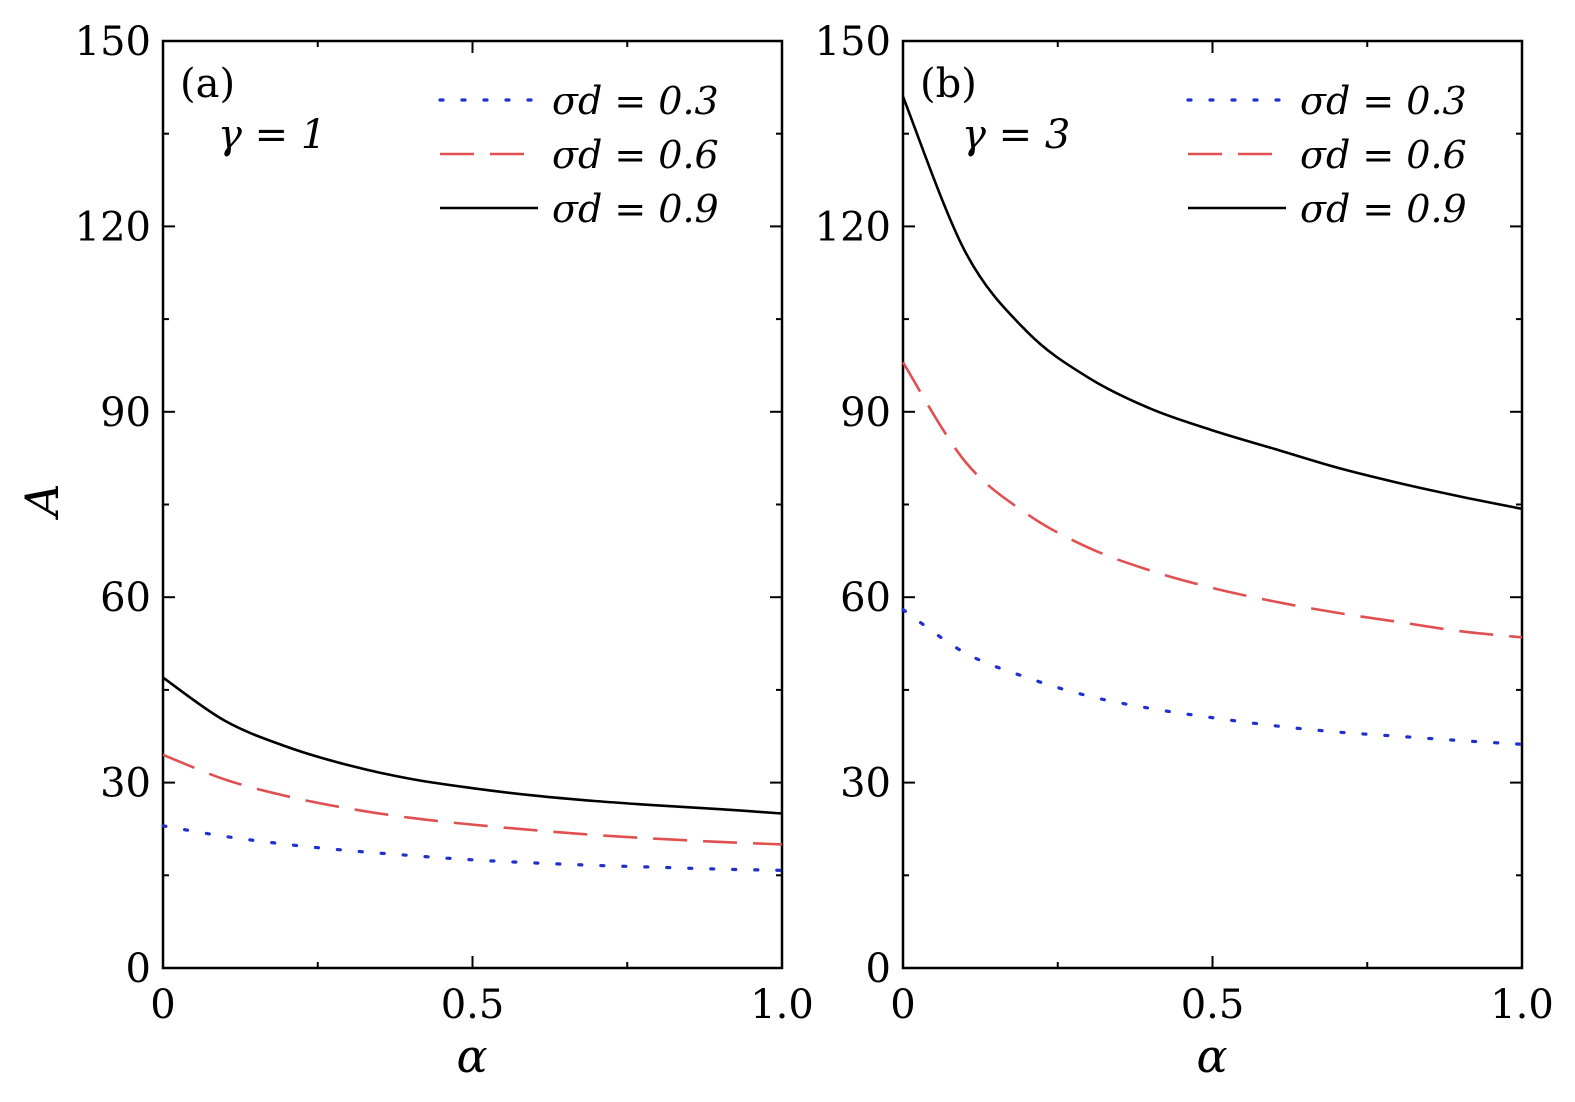 The width and height of the screenshot is (1575, 1102). I want to click on legend-label-b-0: σd = 0.3, so click(1383, 101).